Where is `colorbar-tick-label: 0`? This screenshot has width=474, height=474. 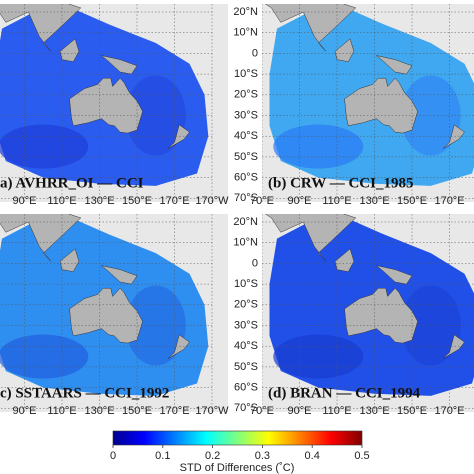 colorbar-tick-label: 0 is located at coordinates (113, 456).